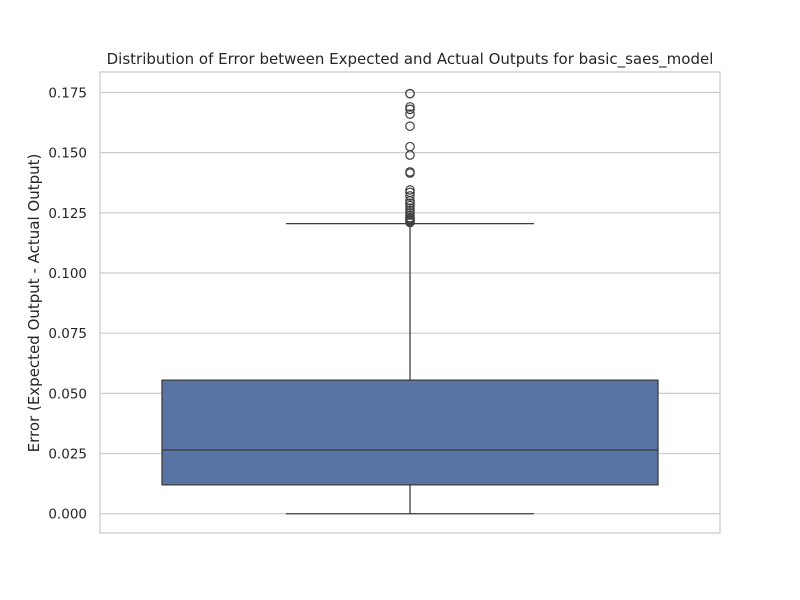 Image resolution: width=800 pixels, height=600 pixels. I want to click on y-axis-ticks: 0.000 0.025 0.050 0.075 0.100 0.125 0.150 0.175, so click(67, 303).